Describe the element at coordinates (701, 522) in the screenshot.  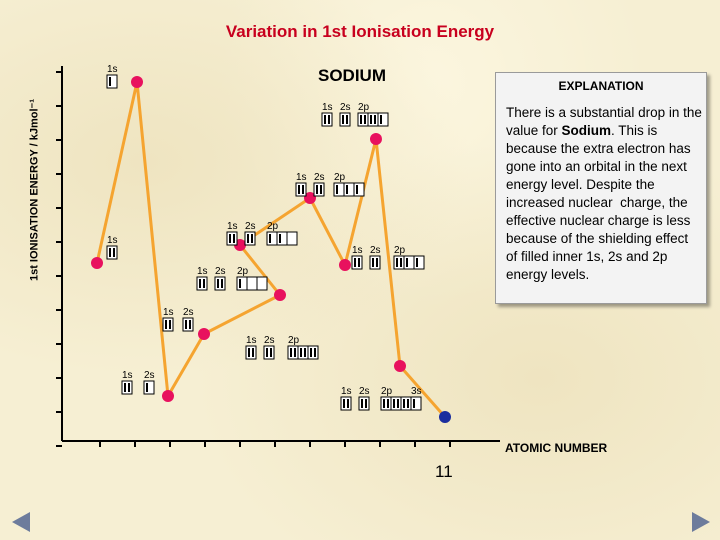
I see `next-slide-arrow-icon` at that location.